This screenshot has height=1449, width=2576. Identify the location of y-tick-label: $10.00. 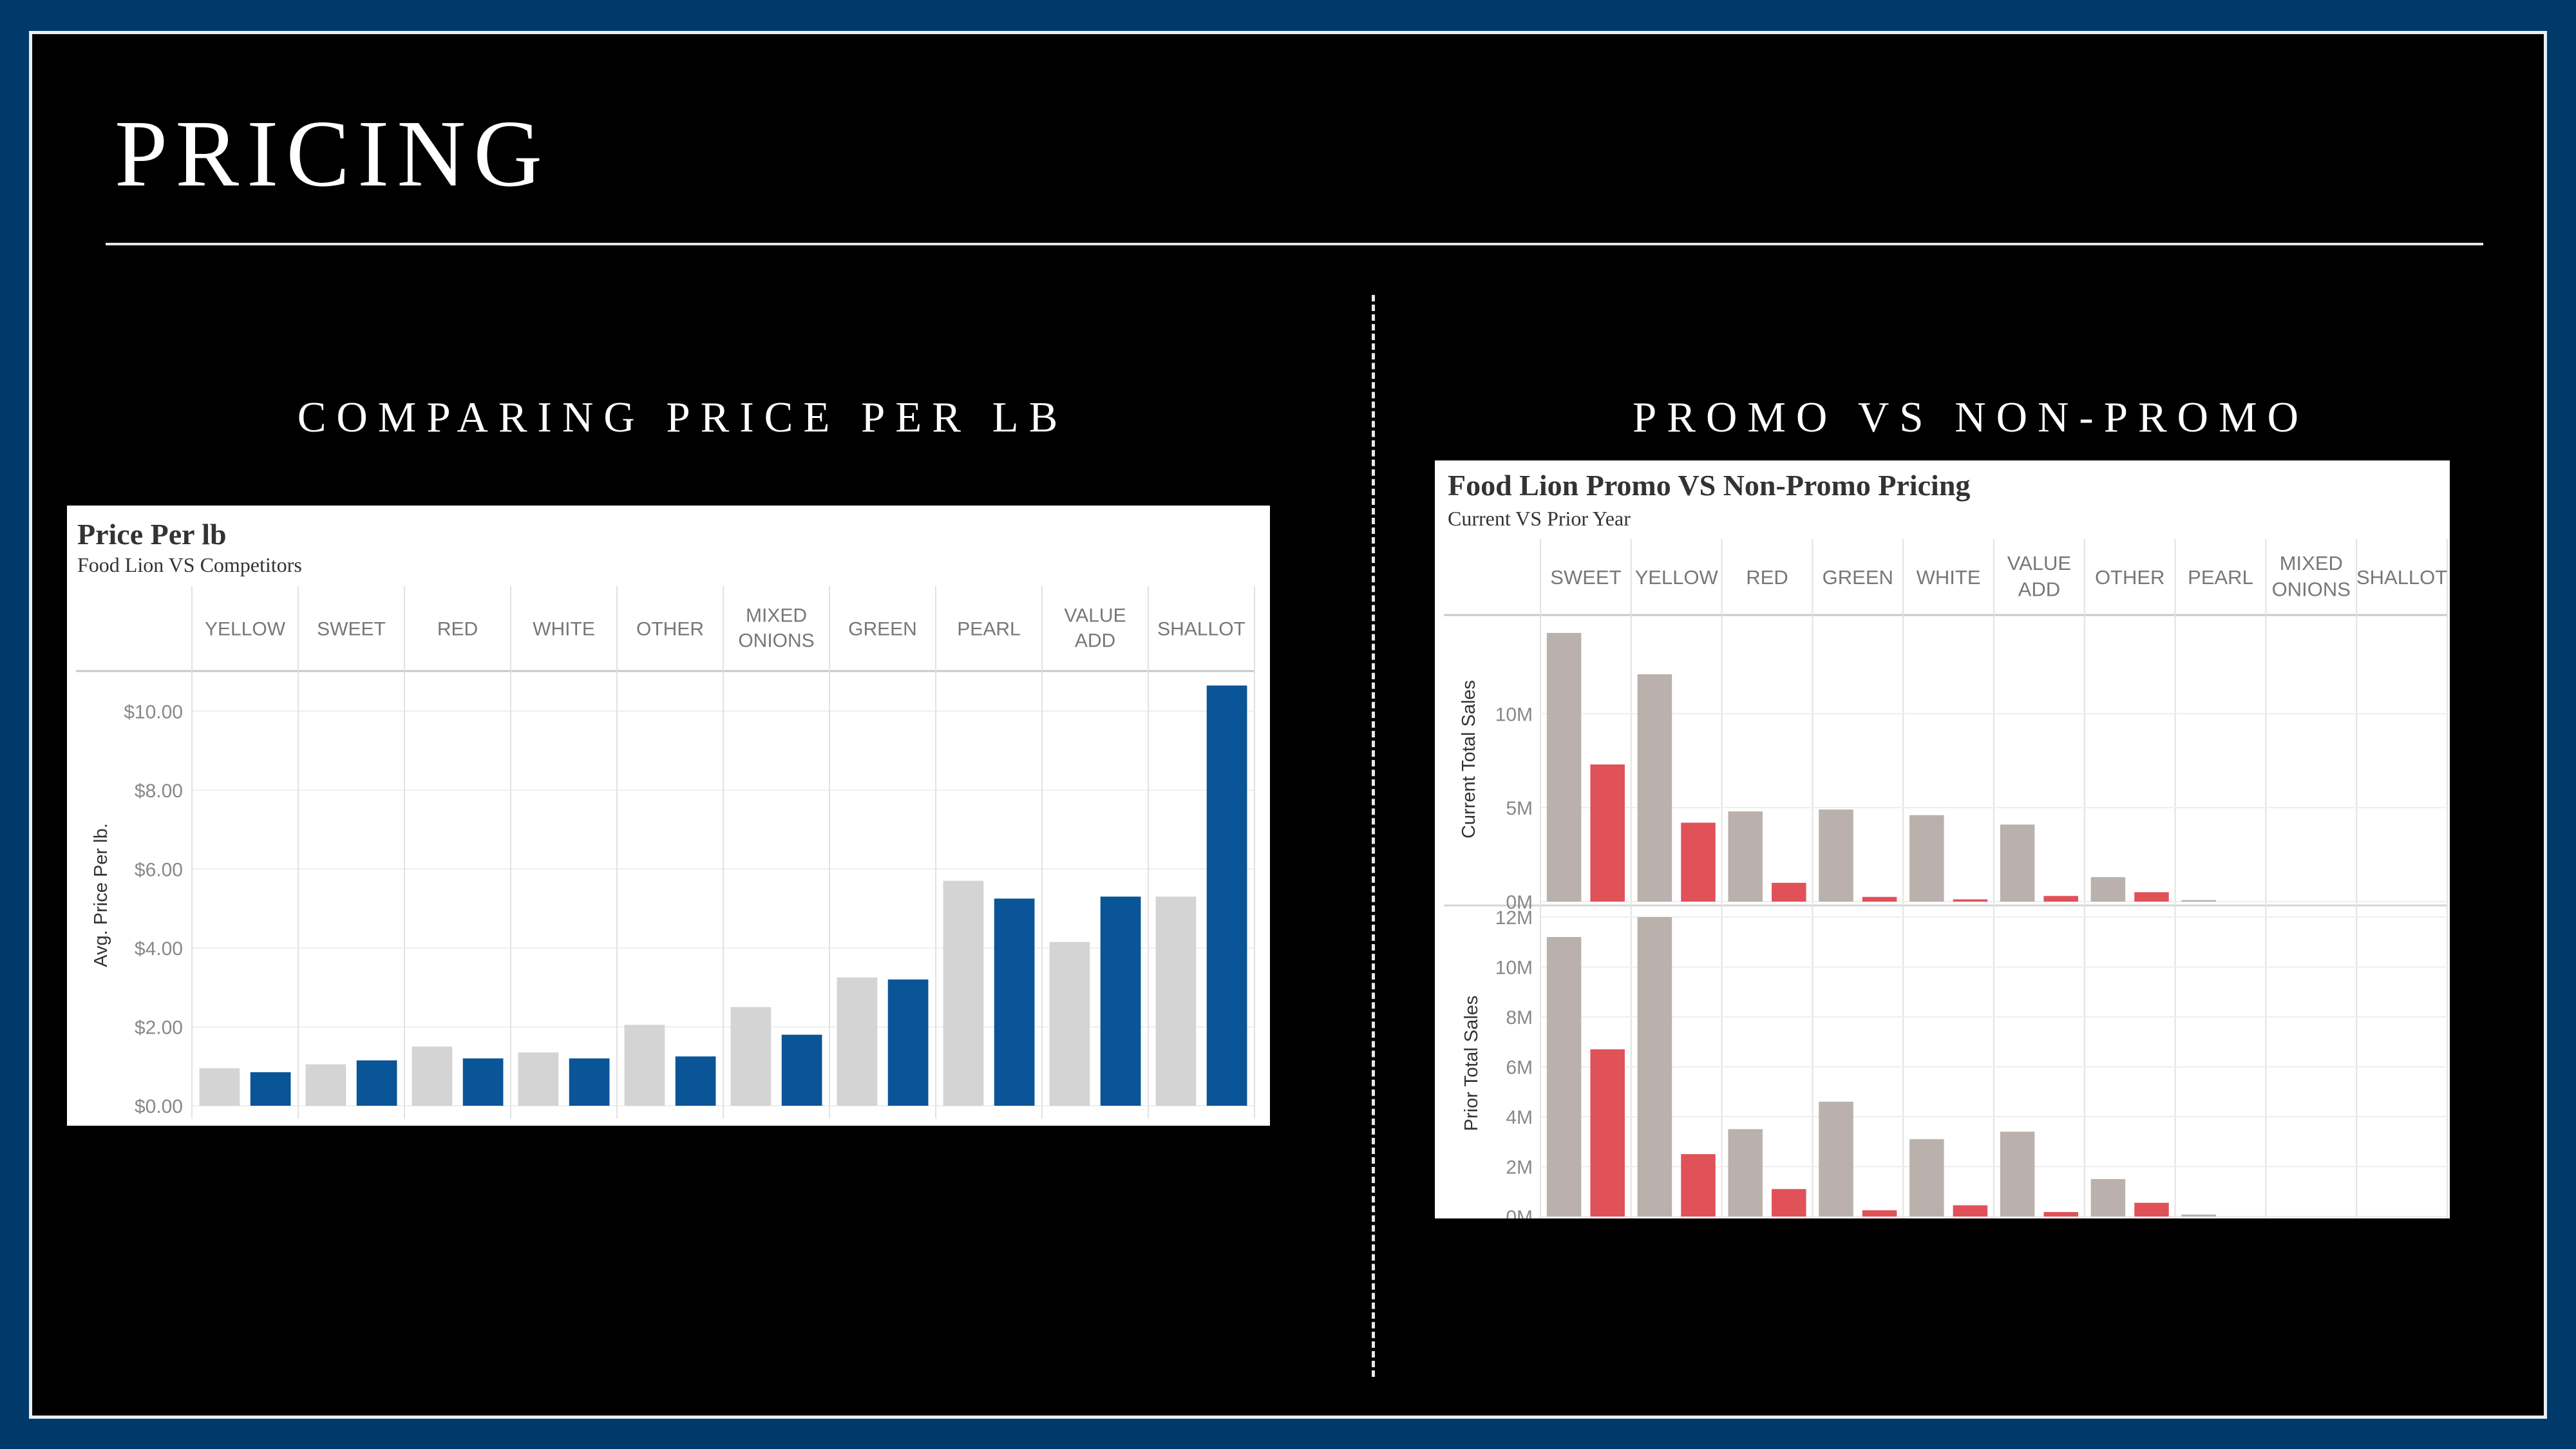
(153, 712).